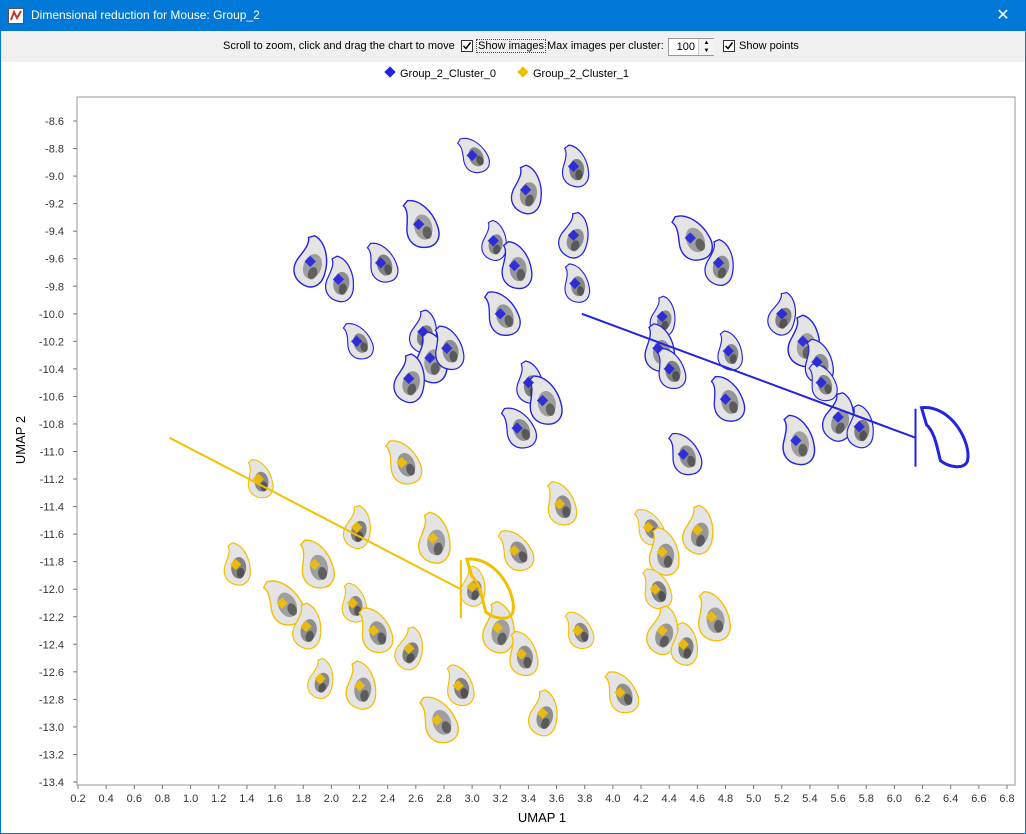 The image size is (1026, 834). What do you see at coordinates (51, 700) in the screenshot?
I see `y-tick-label: -12.8` at bounding box center [51, 700].